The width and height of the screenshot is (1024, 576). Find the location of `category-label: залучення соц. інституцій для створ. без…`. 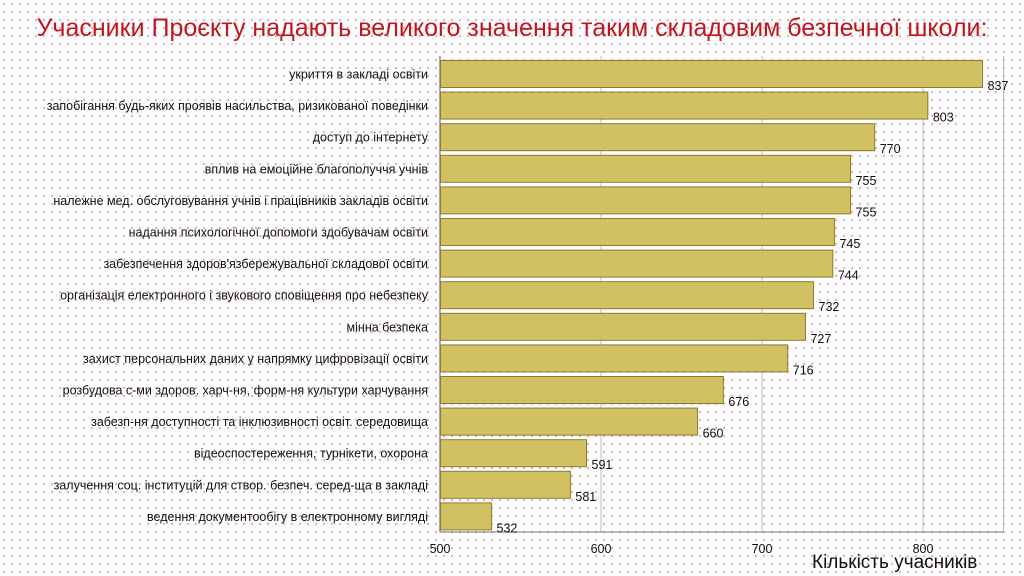

category-label: залучення соц. інституцій для створ. без… is located at coordinates (241, 485).